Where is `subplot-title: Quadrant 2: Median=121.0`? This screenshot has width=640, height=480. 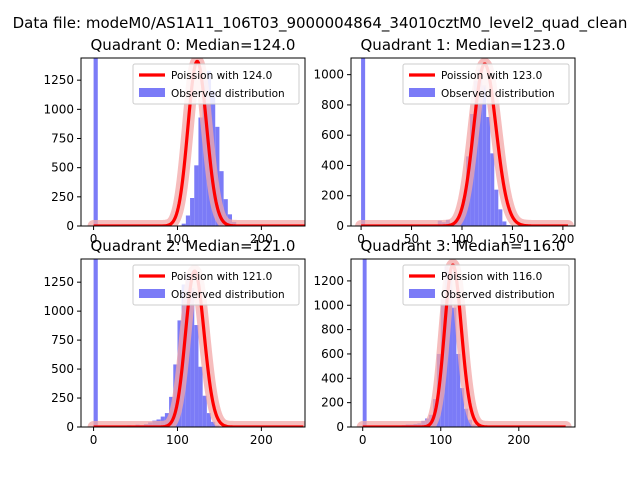
subplot-title: Quadrant 2: Median=121.0 is located at coordinates (193, 246).